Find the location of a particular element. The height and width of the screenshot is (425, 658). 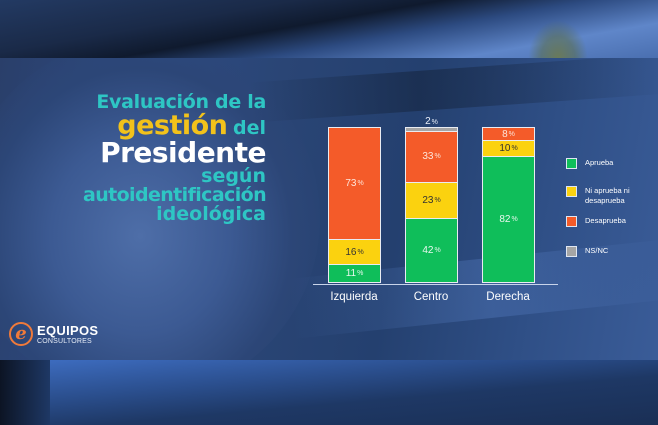

x-label-centro: Centro is located at coordinates (431, 297).